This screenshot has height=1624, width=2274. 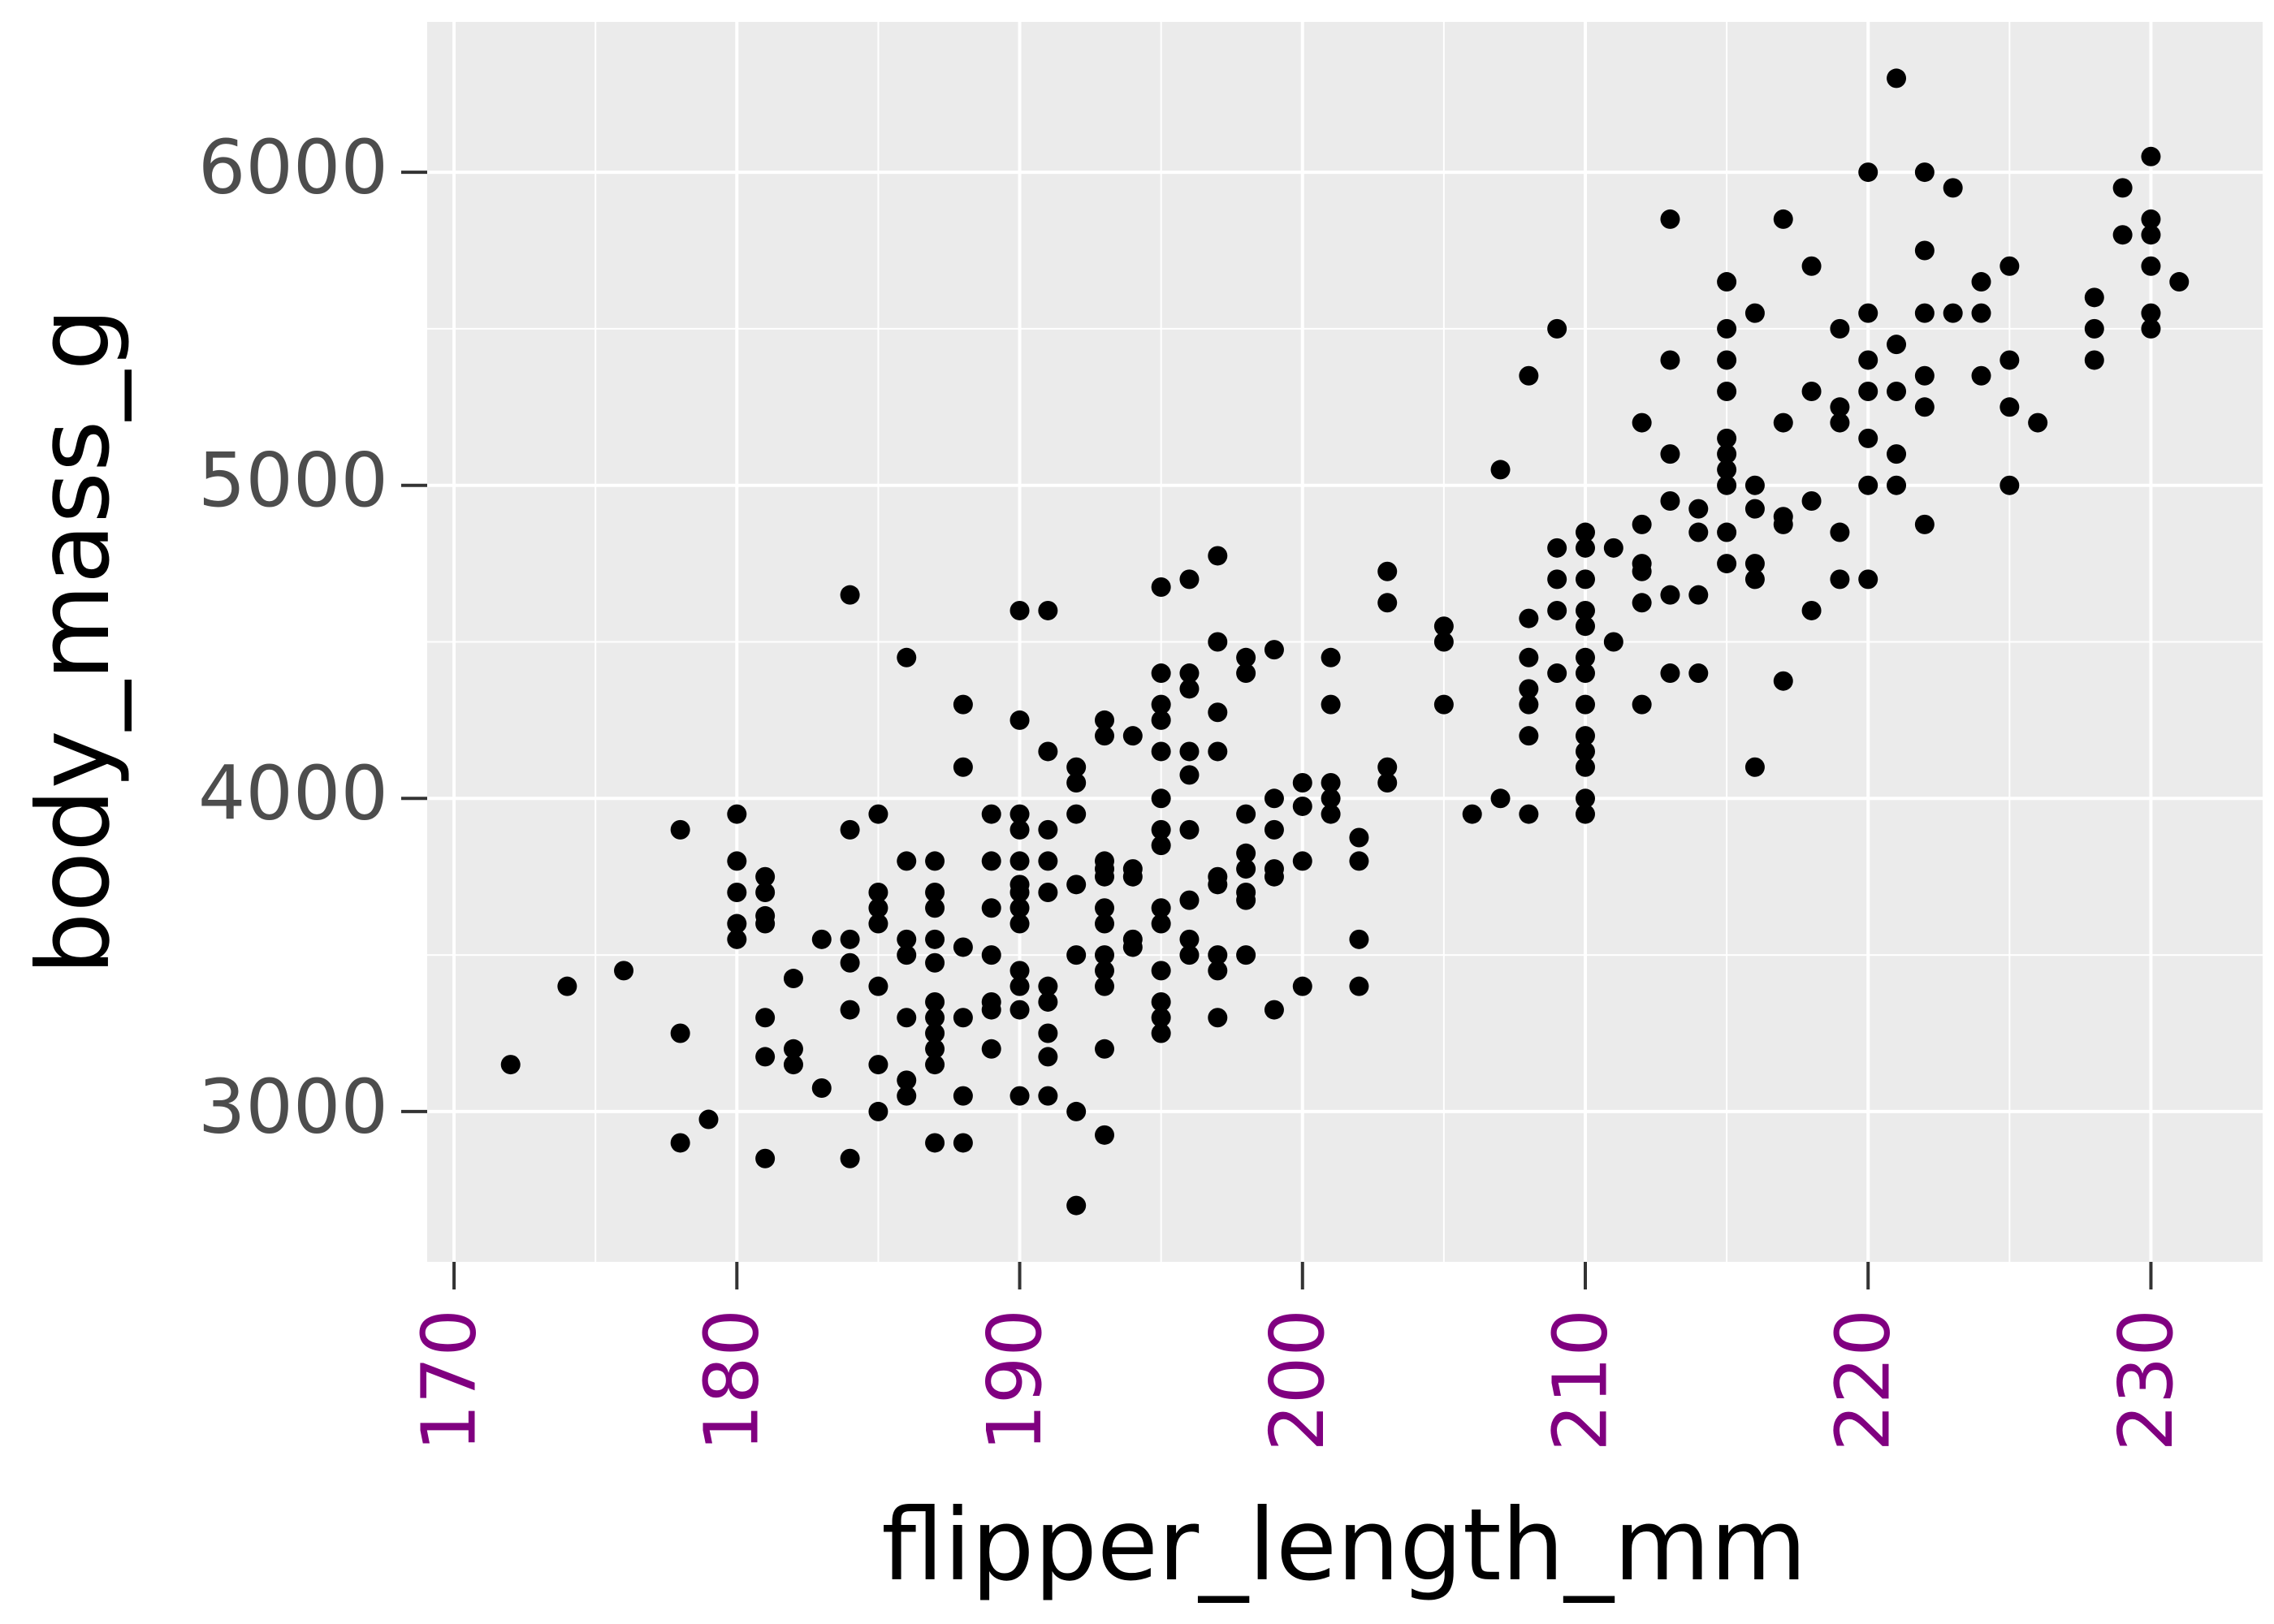 I want to click on x-tick-label: 230, so click(x=2146, y=1380).